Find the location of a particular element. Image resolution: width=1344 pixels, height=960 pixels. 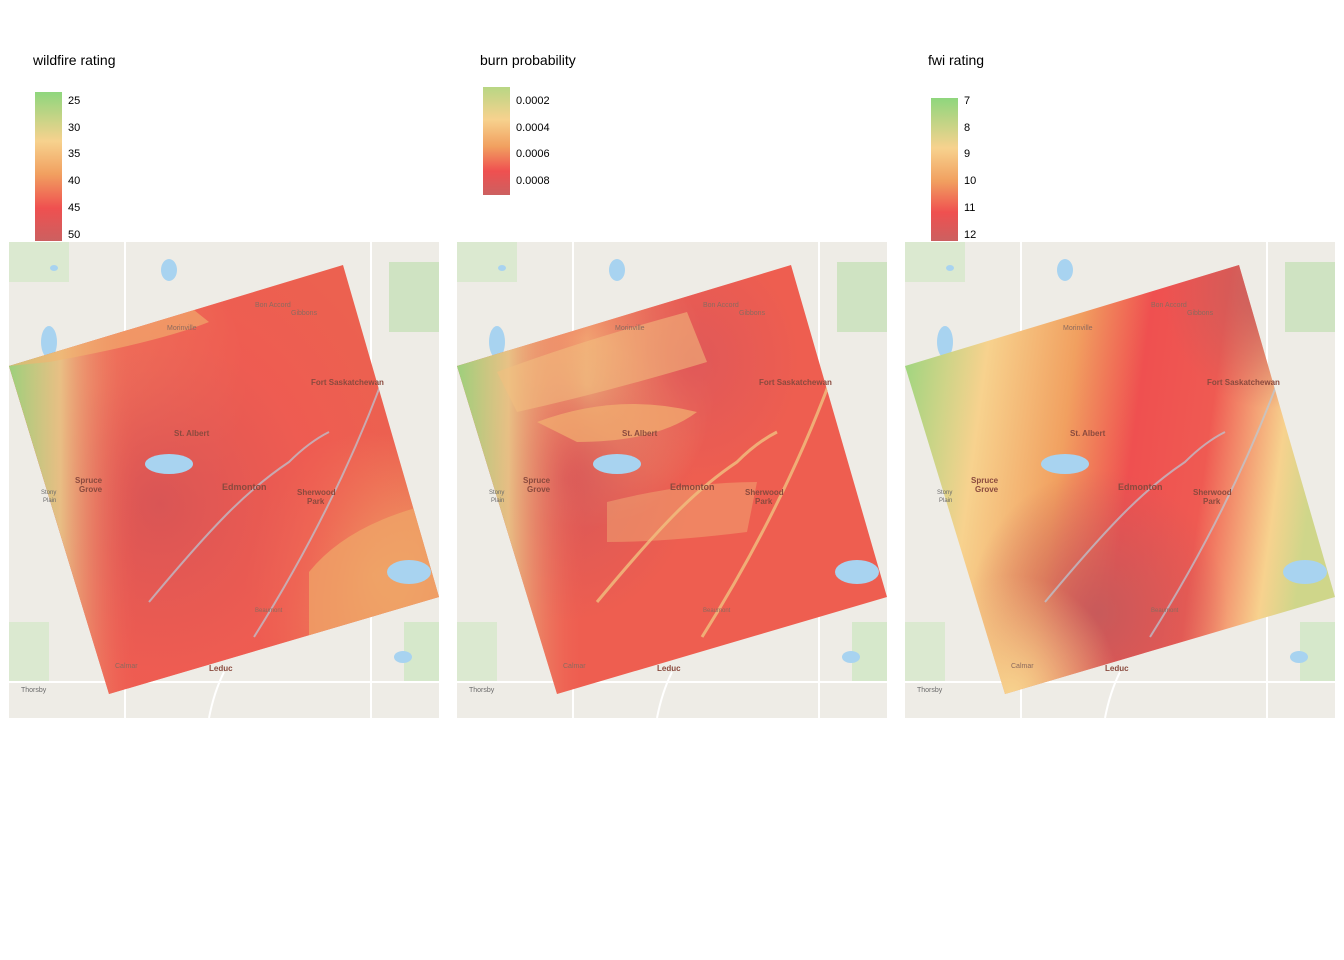

legend-tick: 11 is located at coordinates (970, 208).